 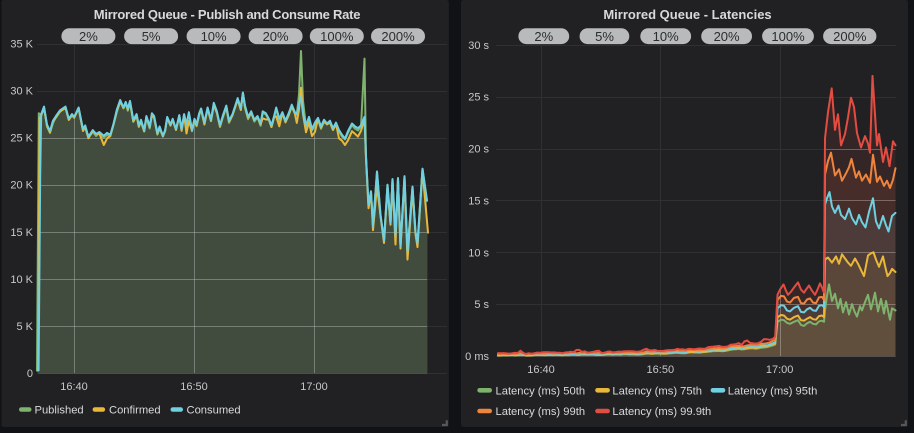 I want to click on svg-text: 5 s, so click(x=481, y=305).